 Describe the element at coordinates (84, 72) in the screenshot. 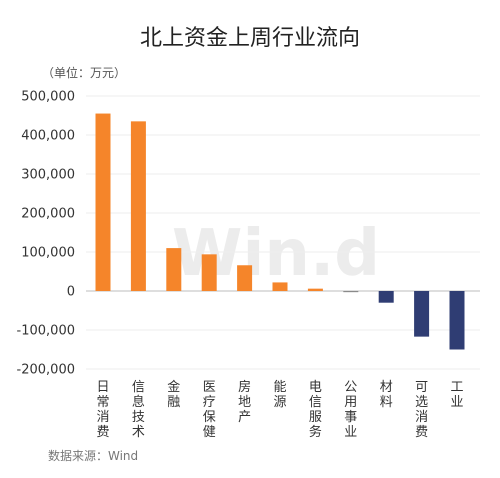

I see `unit-label: （单位：万元）` at that location.